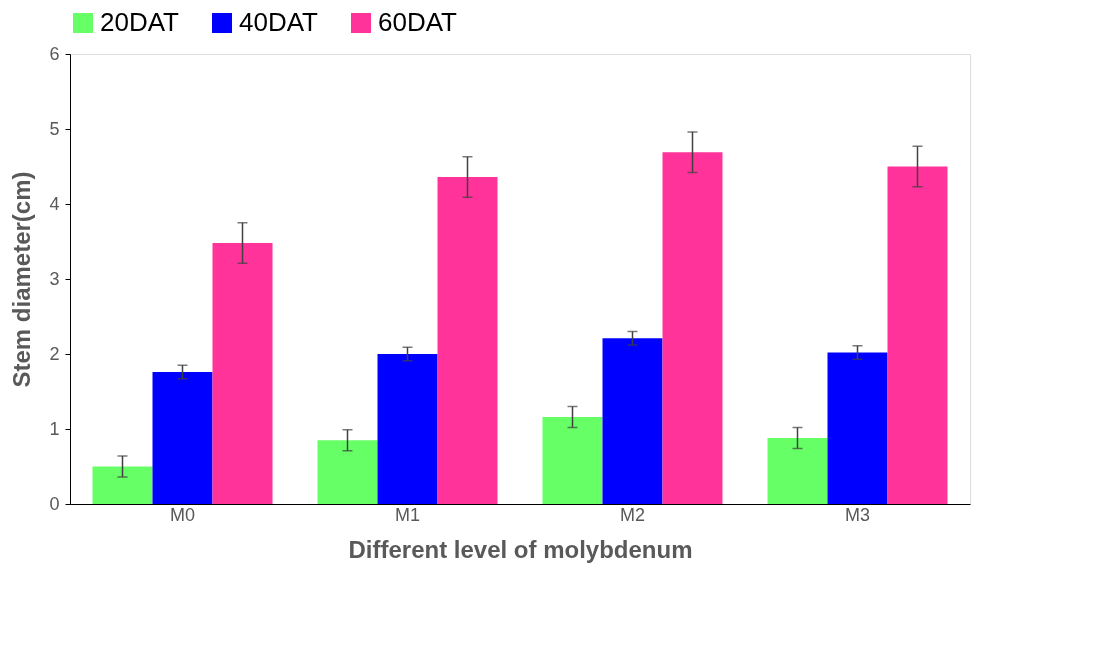 Image resolution: width=1097 pixels, height=663 pixels. Describe the element at coordinates (182, 514) in the screenshot. I see `x-tick-label: M0` at that location.